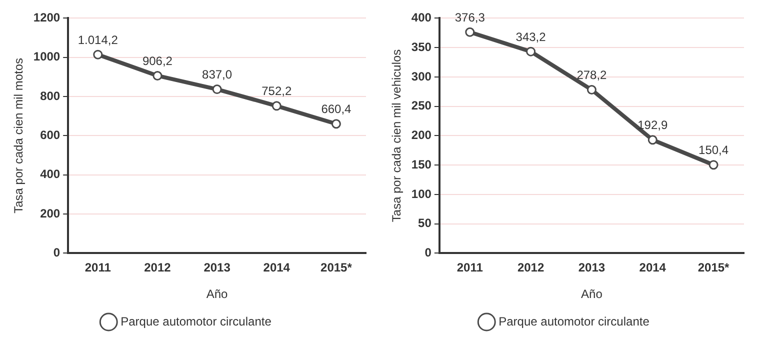 This screenshot has width=772, height=346. What do you see at coordinates (336, 109) in the screenshot?
I see `data-label: 660,4` at bounding box center [336, 109].